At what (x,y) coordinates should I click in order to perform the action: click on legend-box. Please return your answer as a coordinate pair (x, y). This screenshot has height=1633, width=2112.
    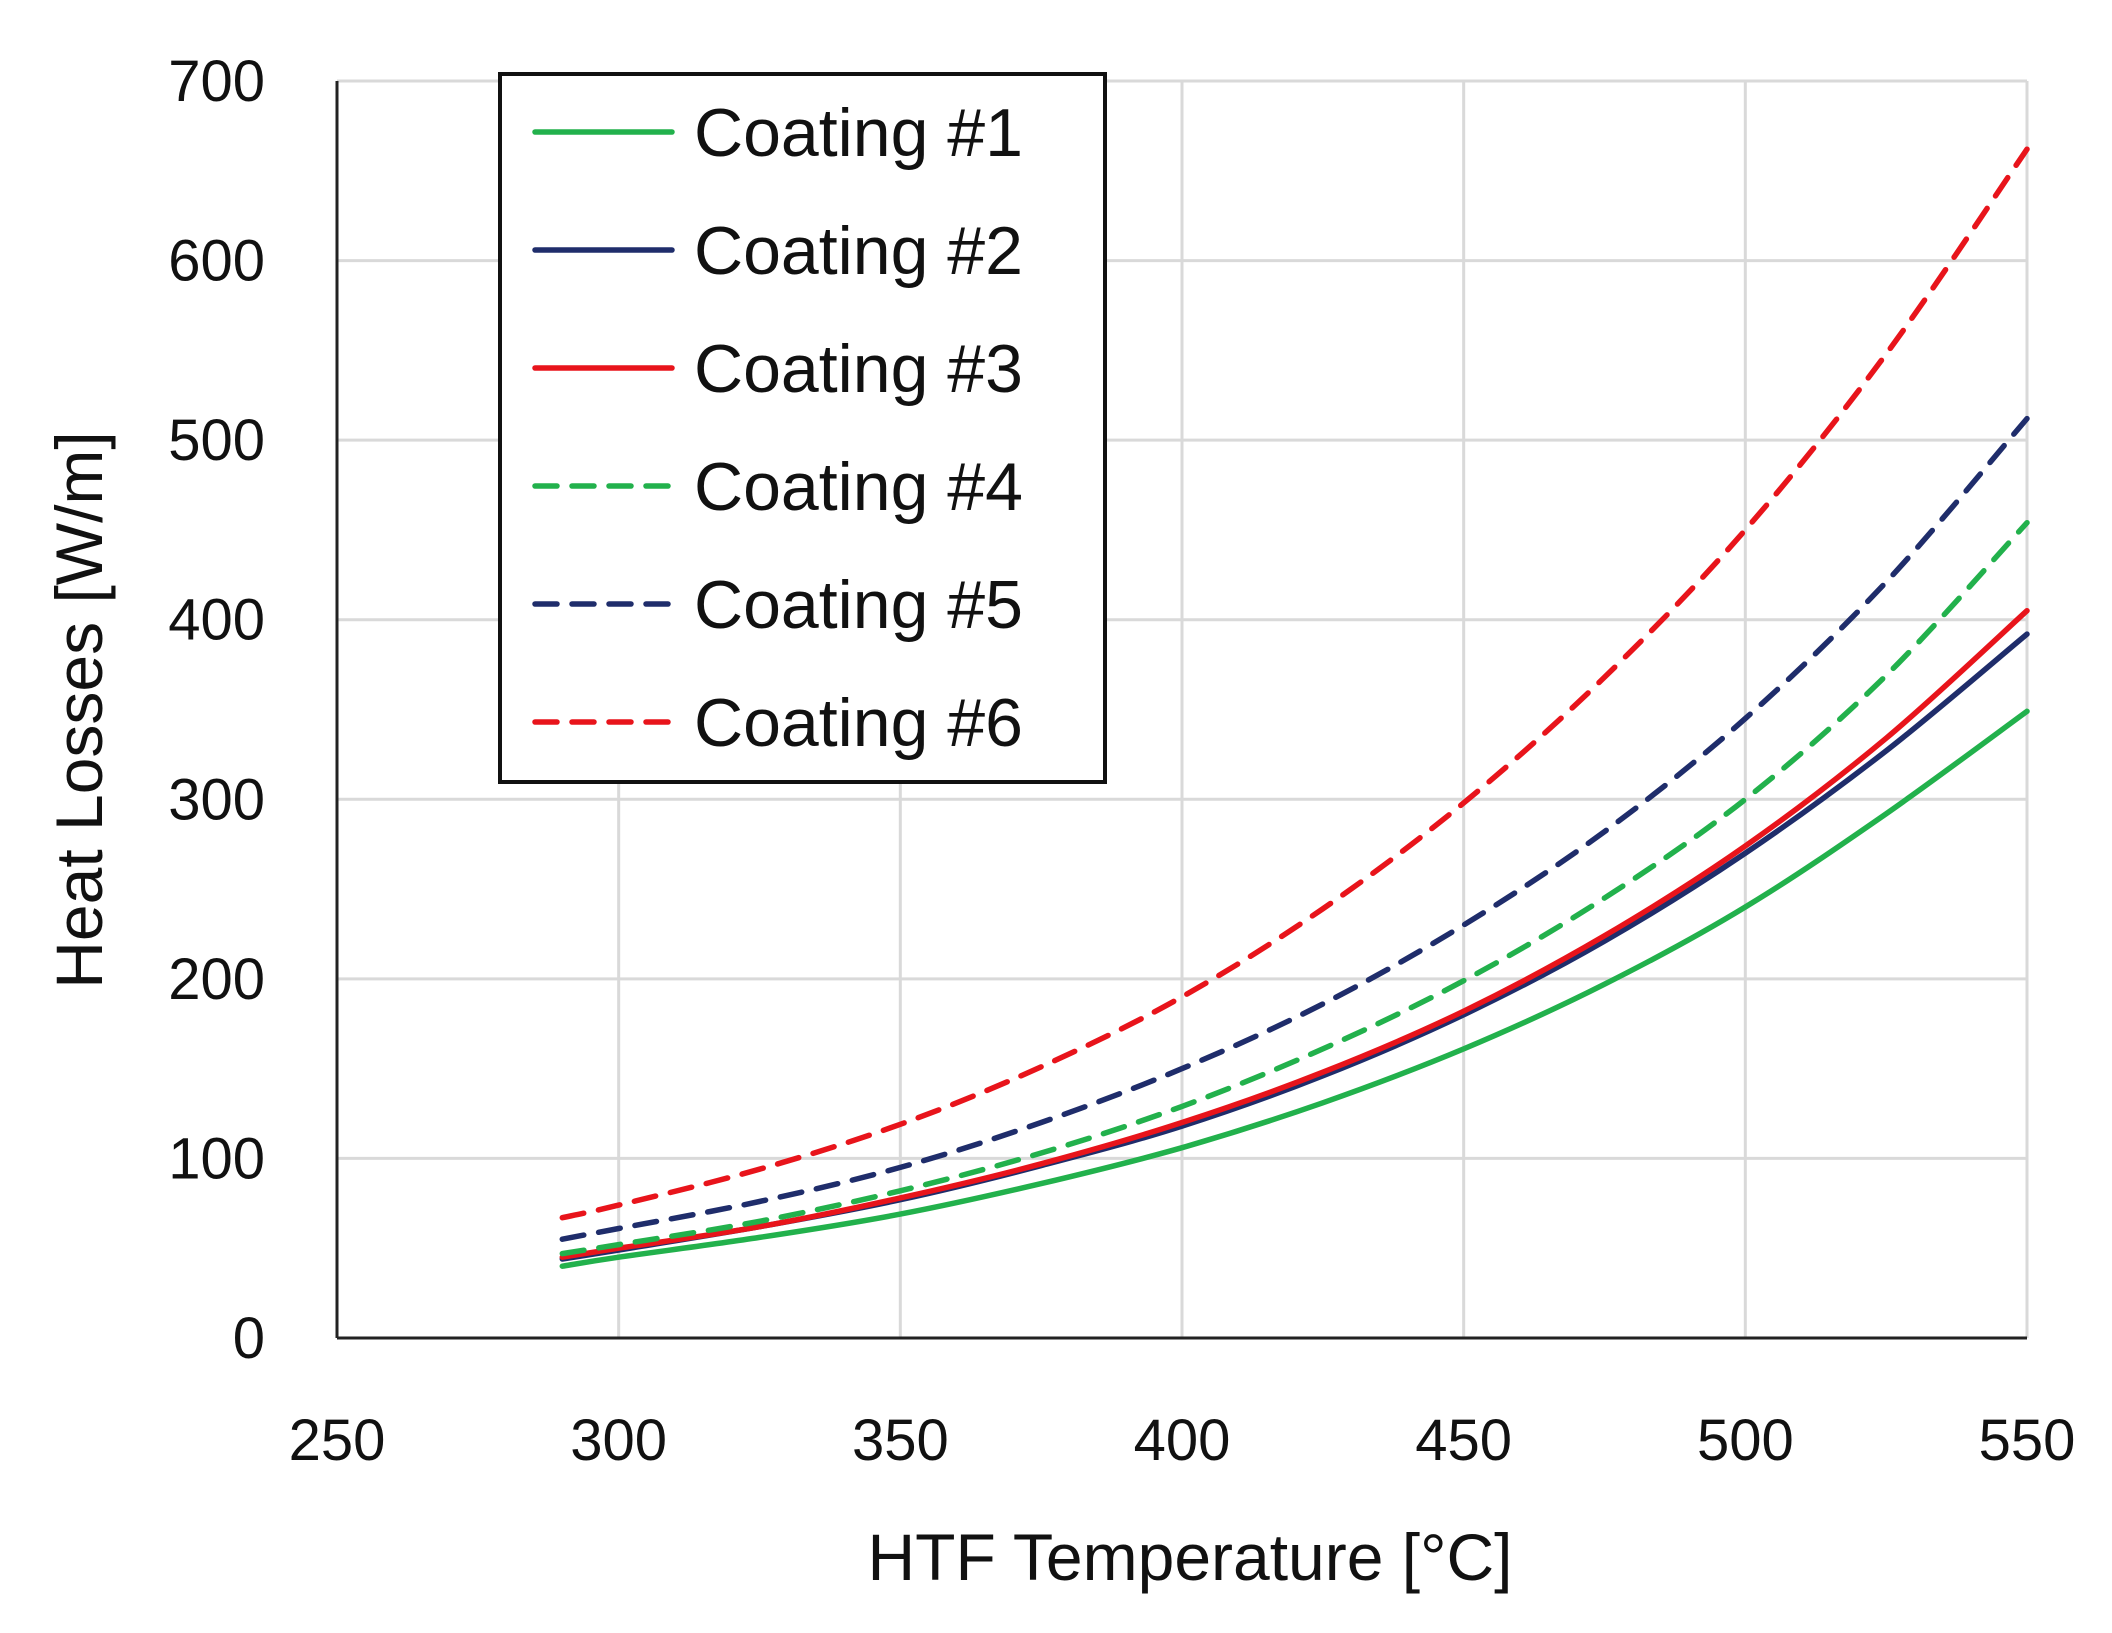
    Looking at the image, I should click on (802, 428).